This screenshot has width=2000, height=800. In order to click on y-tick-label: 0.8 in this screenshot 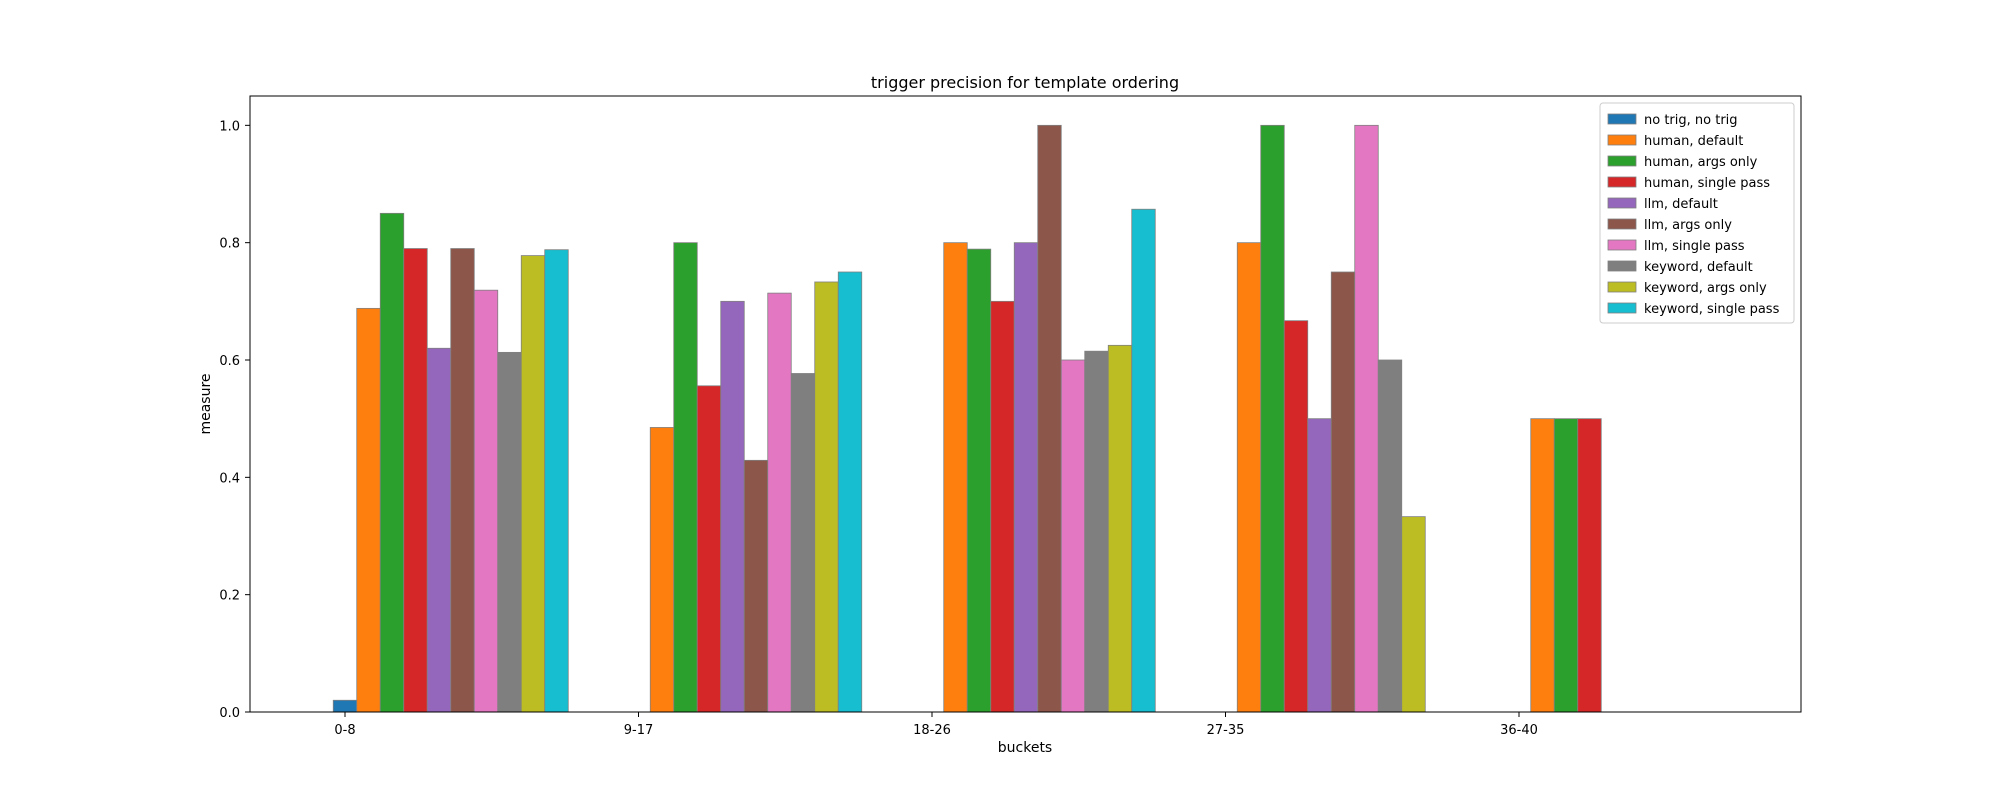, I will do `click(229, 244)`.